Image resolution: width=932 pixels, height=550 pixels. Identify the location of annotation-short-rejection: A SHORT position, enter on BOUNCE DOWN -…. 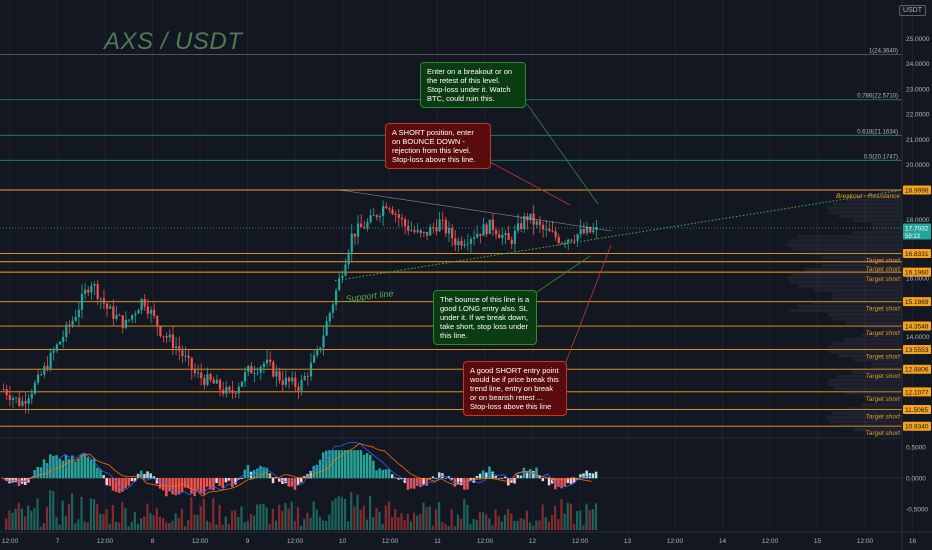
(438, 146).